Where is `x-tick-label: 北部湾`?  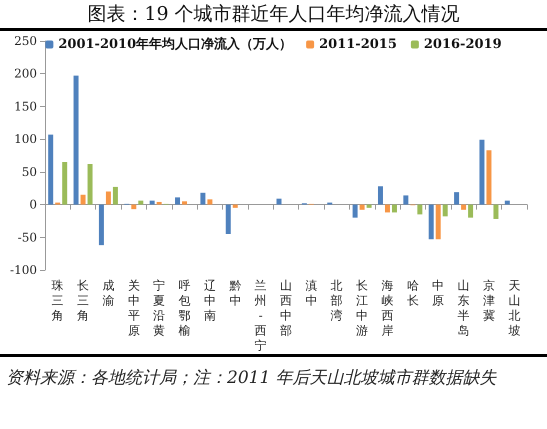
x-tick-label: 北部湾 is located at coordinates (336, 300).